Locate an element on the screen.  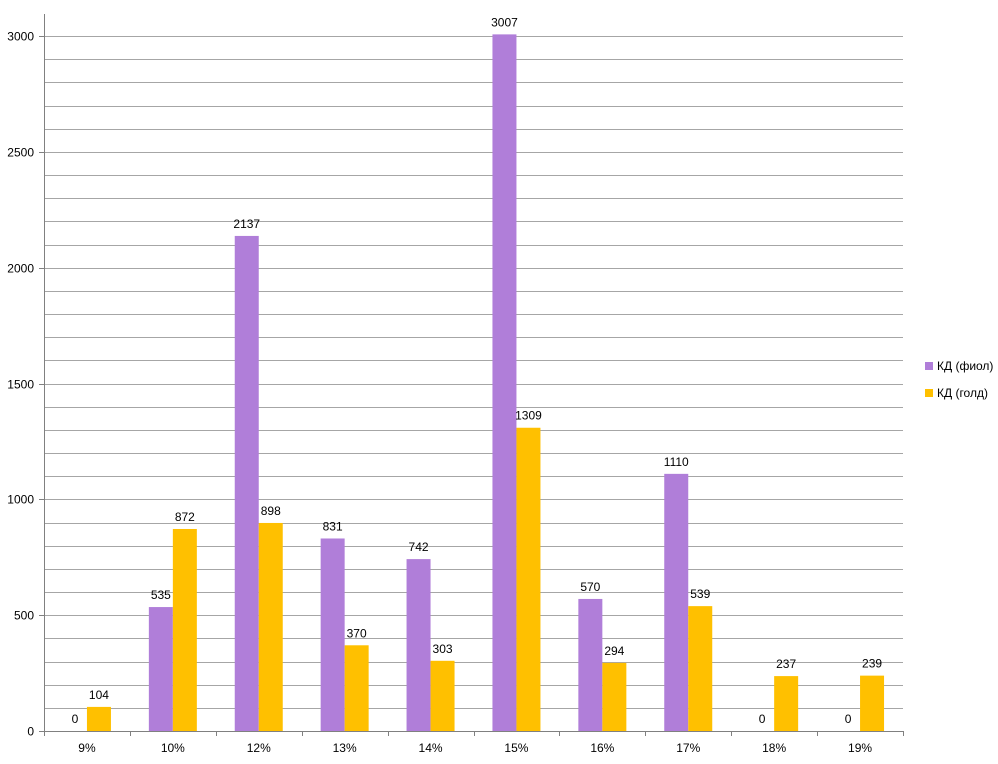
data-label: 104 is located at coordinates (99, 695).